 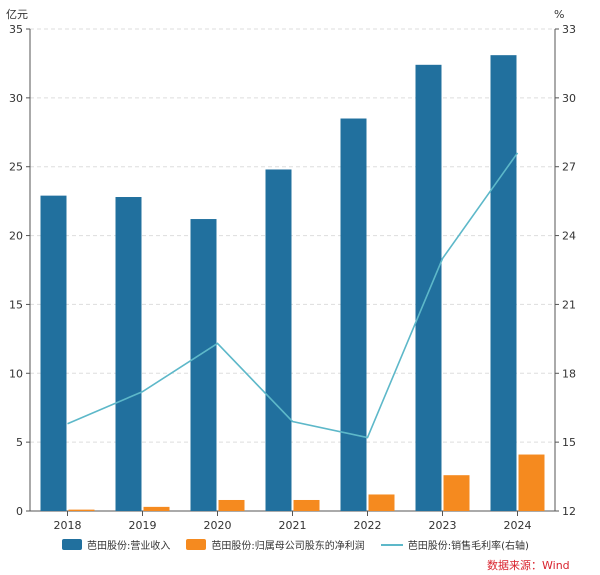 I want to click on legend-item-gross-margin: 芭田股份:销售毛利率(右轴), so click(x=454, y=544).